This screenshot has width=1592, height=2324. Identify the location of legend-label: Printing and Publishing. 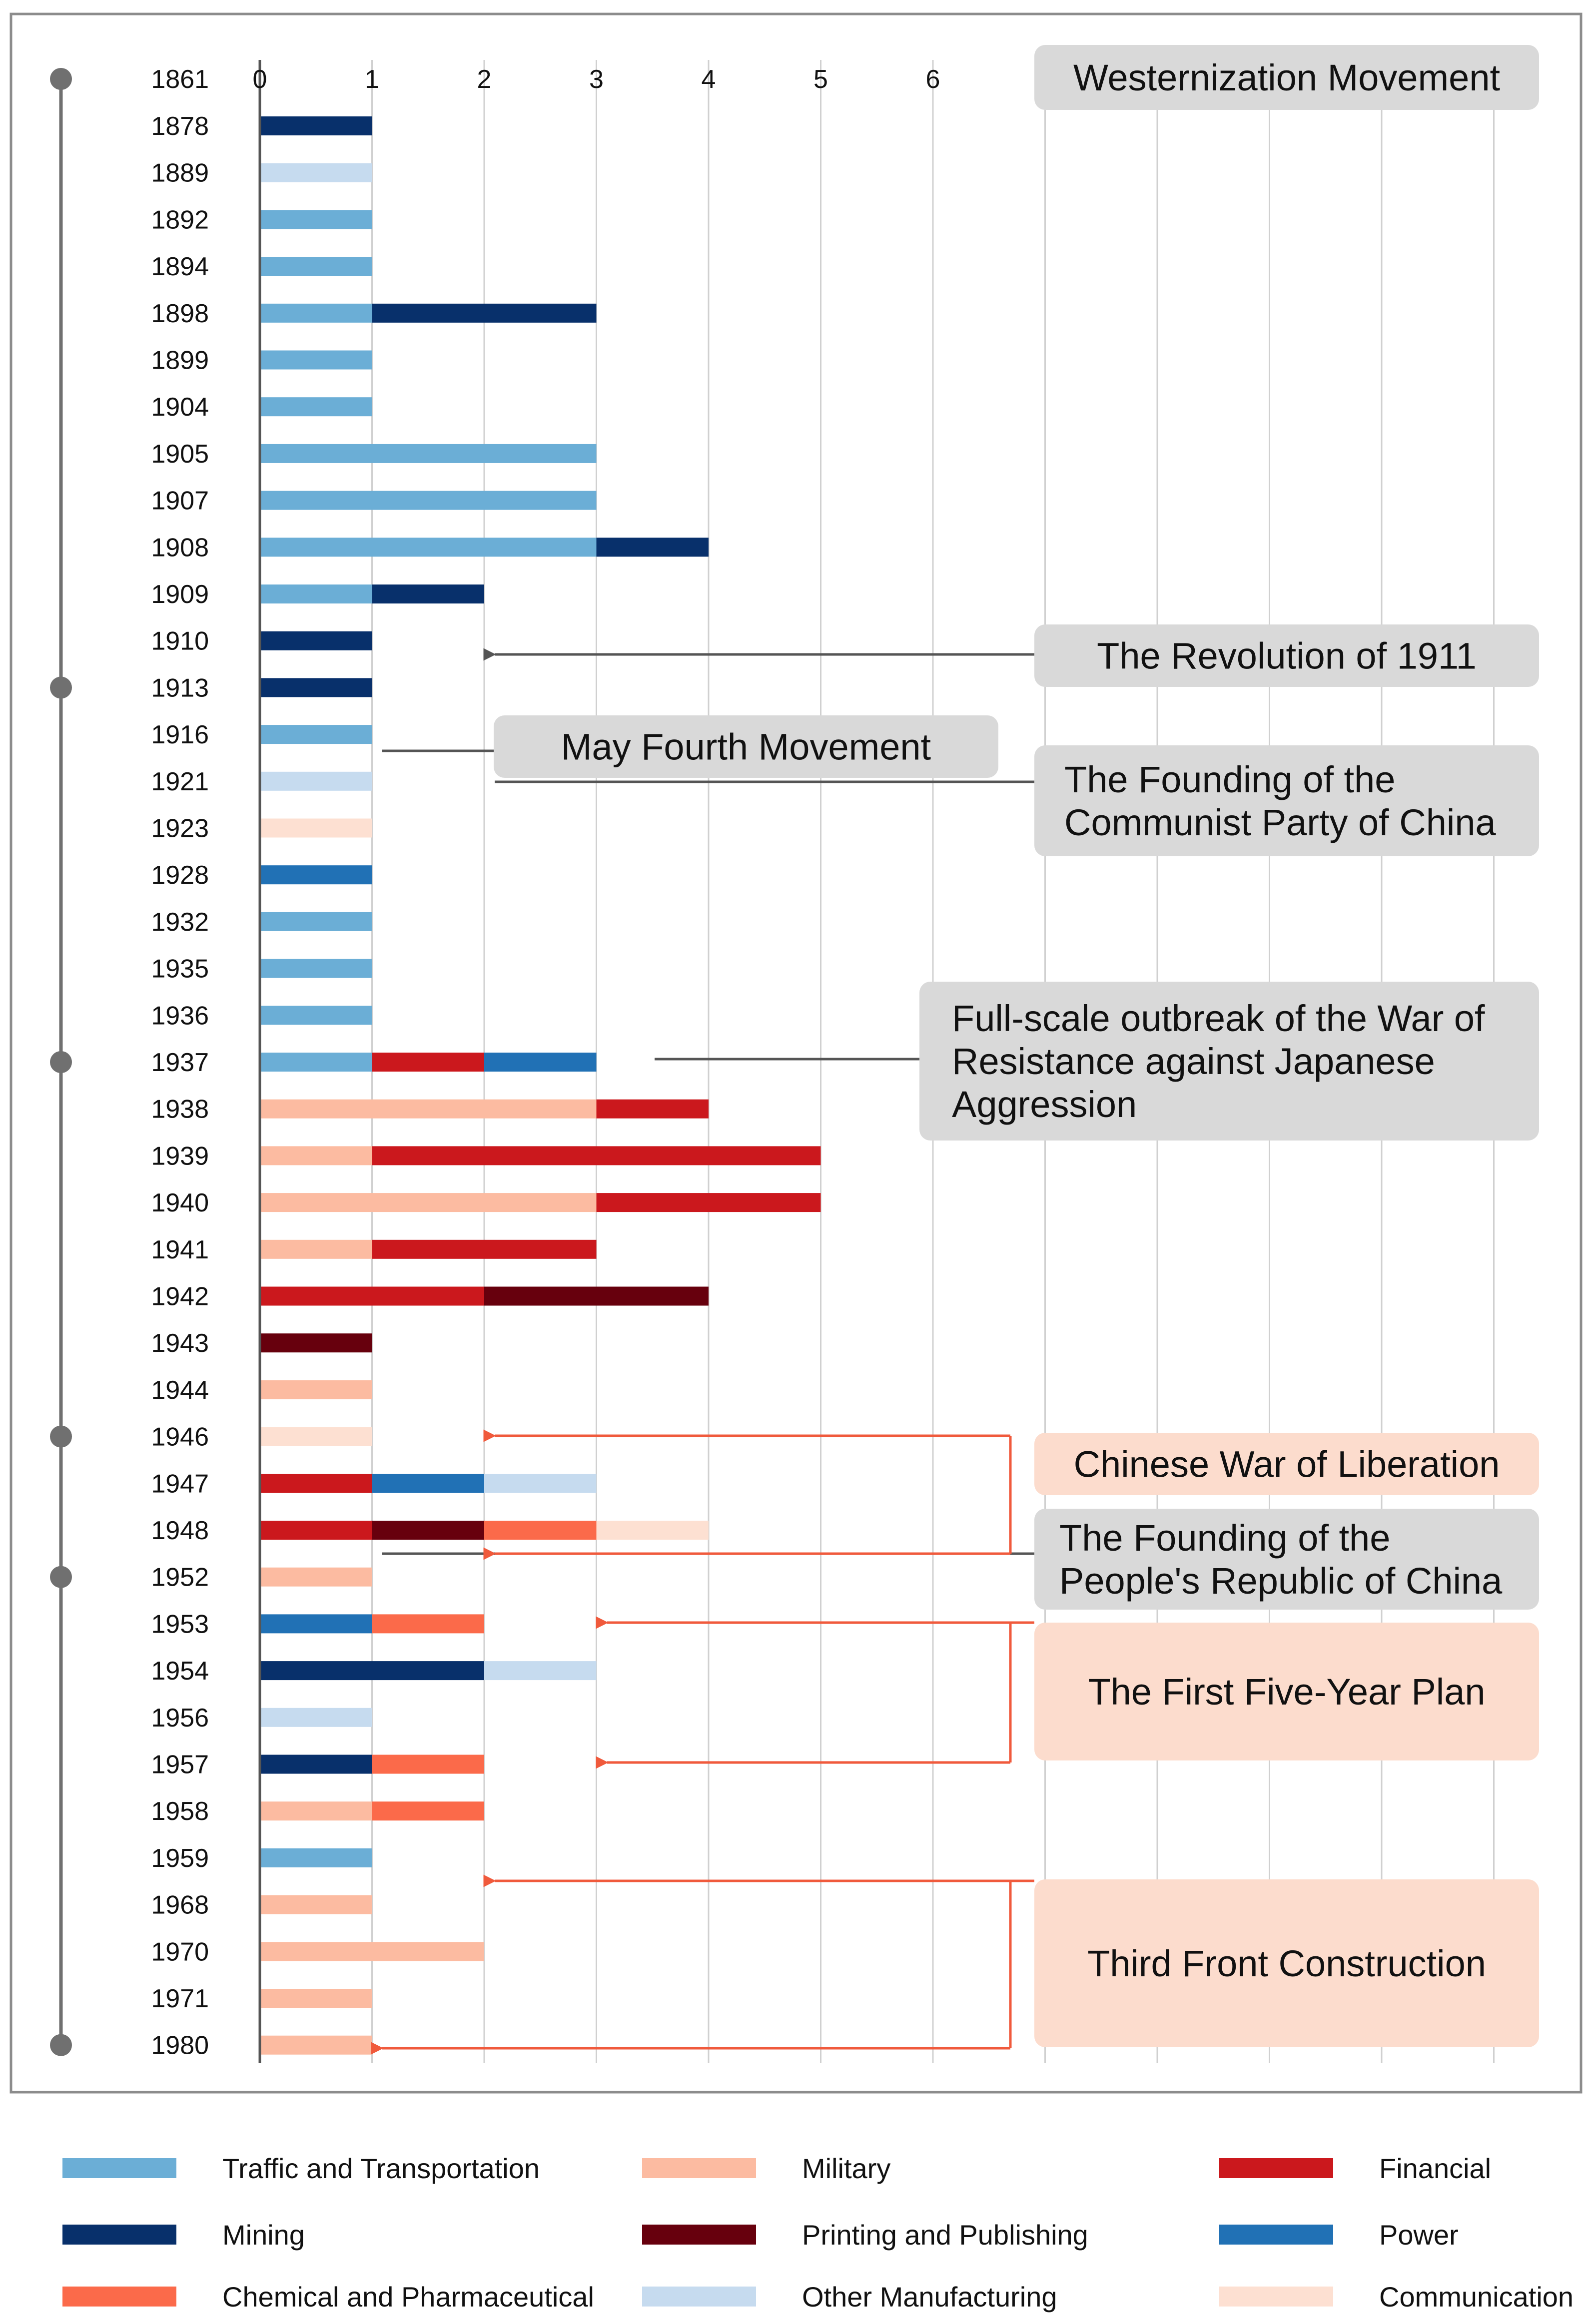
(945, 2235).